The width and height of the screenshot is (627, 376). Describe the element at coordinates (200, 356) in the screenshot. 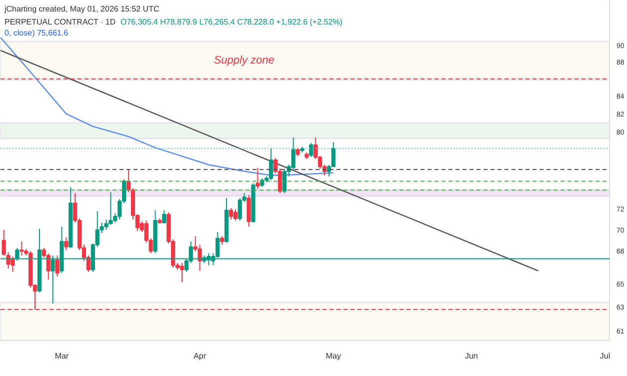

I see `x-tick-label: Apr` at that location.